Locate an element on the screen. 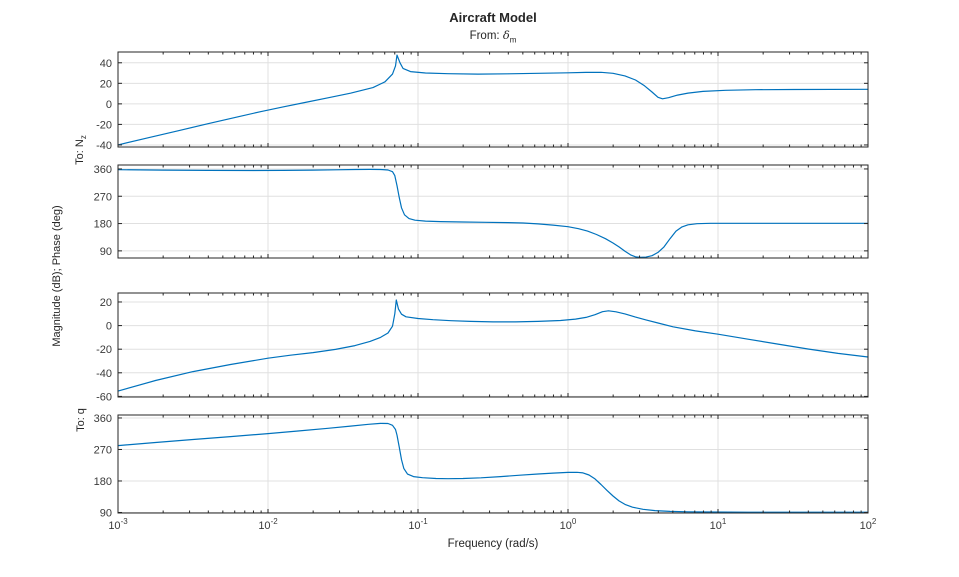 This screenshot has width=959, height=577. x-tick-label: 10⁻² is located at coordinates (268, 524).